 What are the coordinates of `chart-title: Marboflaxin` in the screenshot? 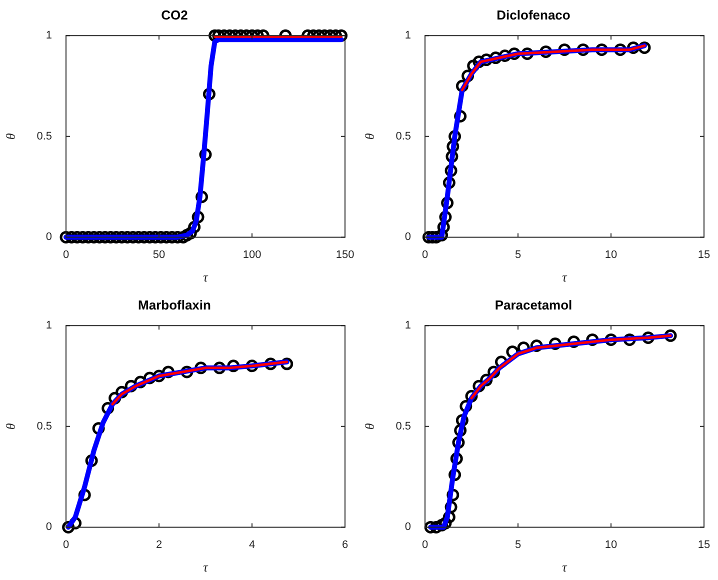 It's located at (175, 304).